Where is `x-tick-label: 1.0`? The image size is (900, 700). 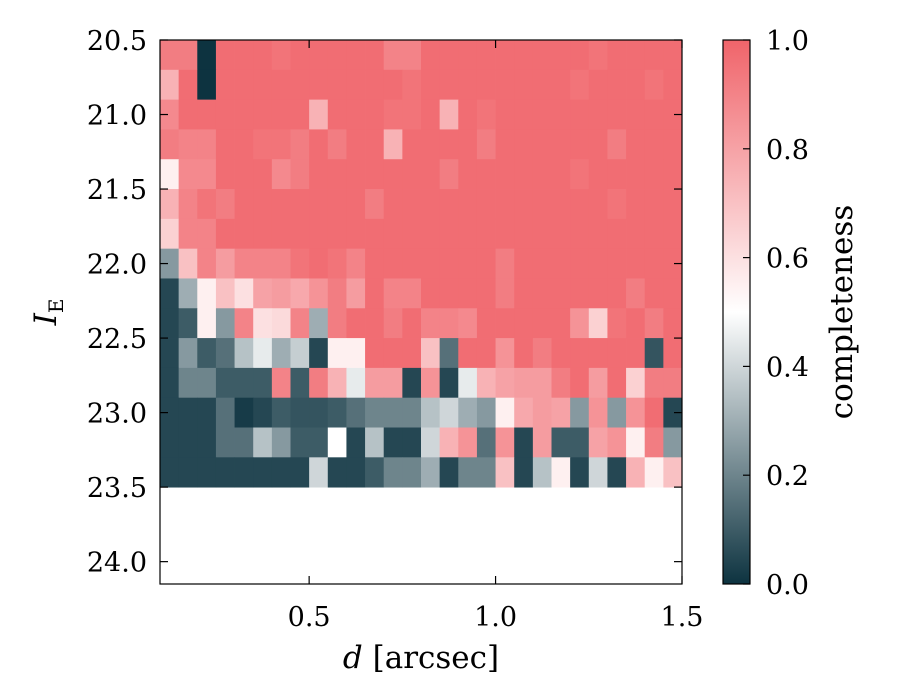
x-tick-label: 1.0 is located at coordinates (495, 617).